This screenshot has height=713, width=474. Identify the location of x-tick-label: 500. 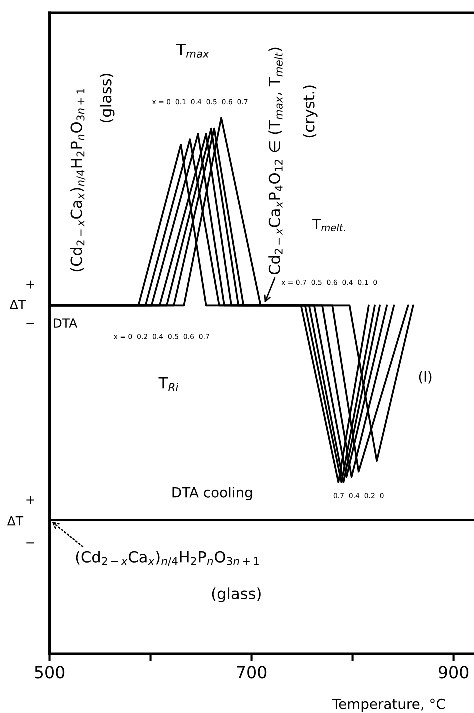
(50, 672).